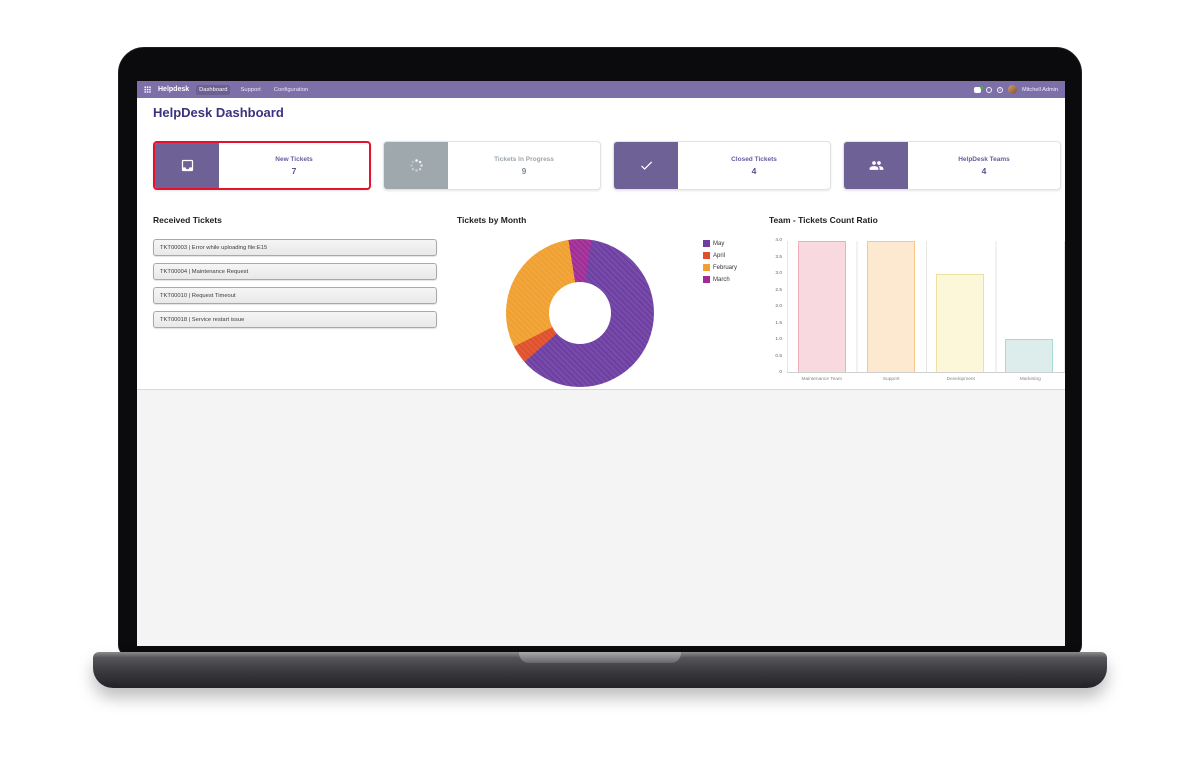 This screenshot has width=1200, height=766. I want to click on user-avatar, so click(1012, 89).